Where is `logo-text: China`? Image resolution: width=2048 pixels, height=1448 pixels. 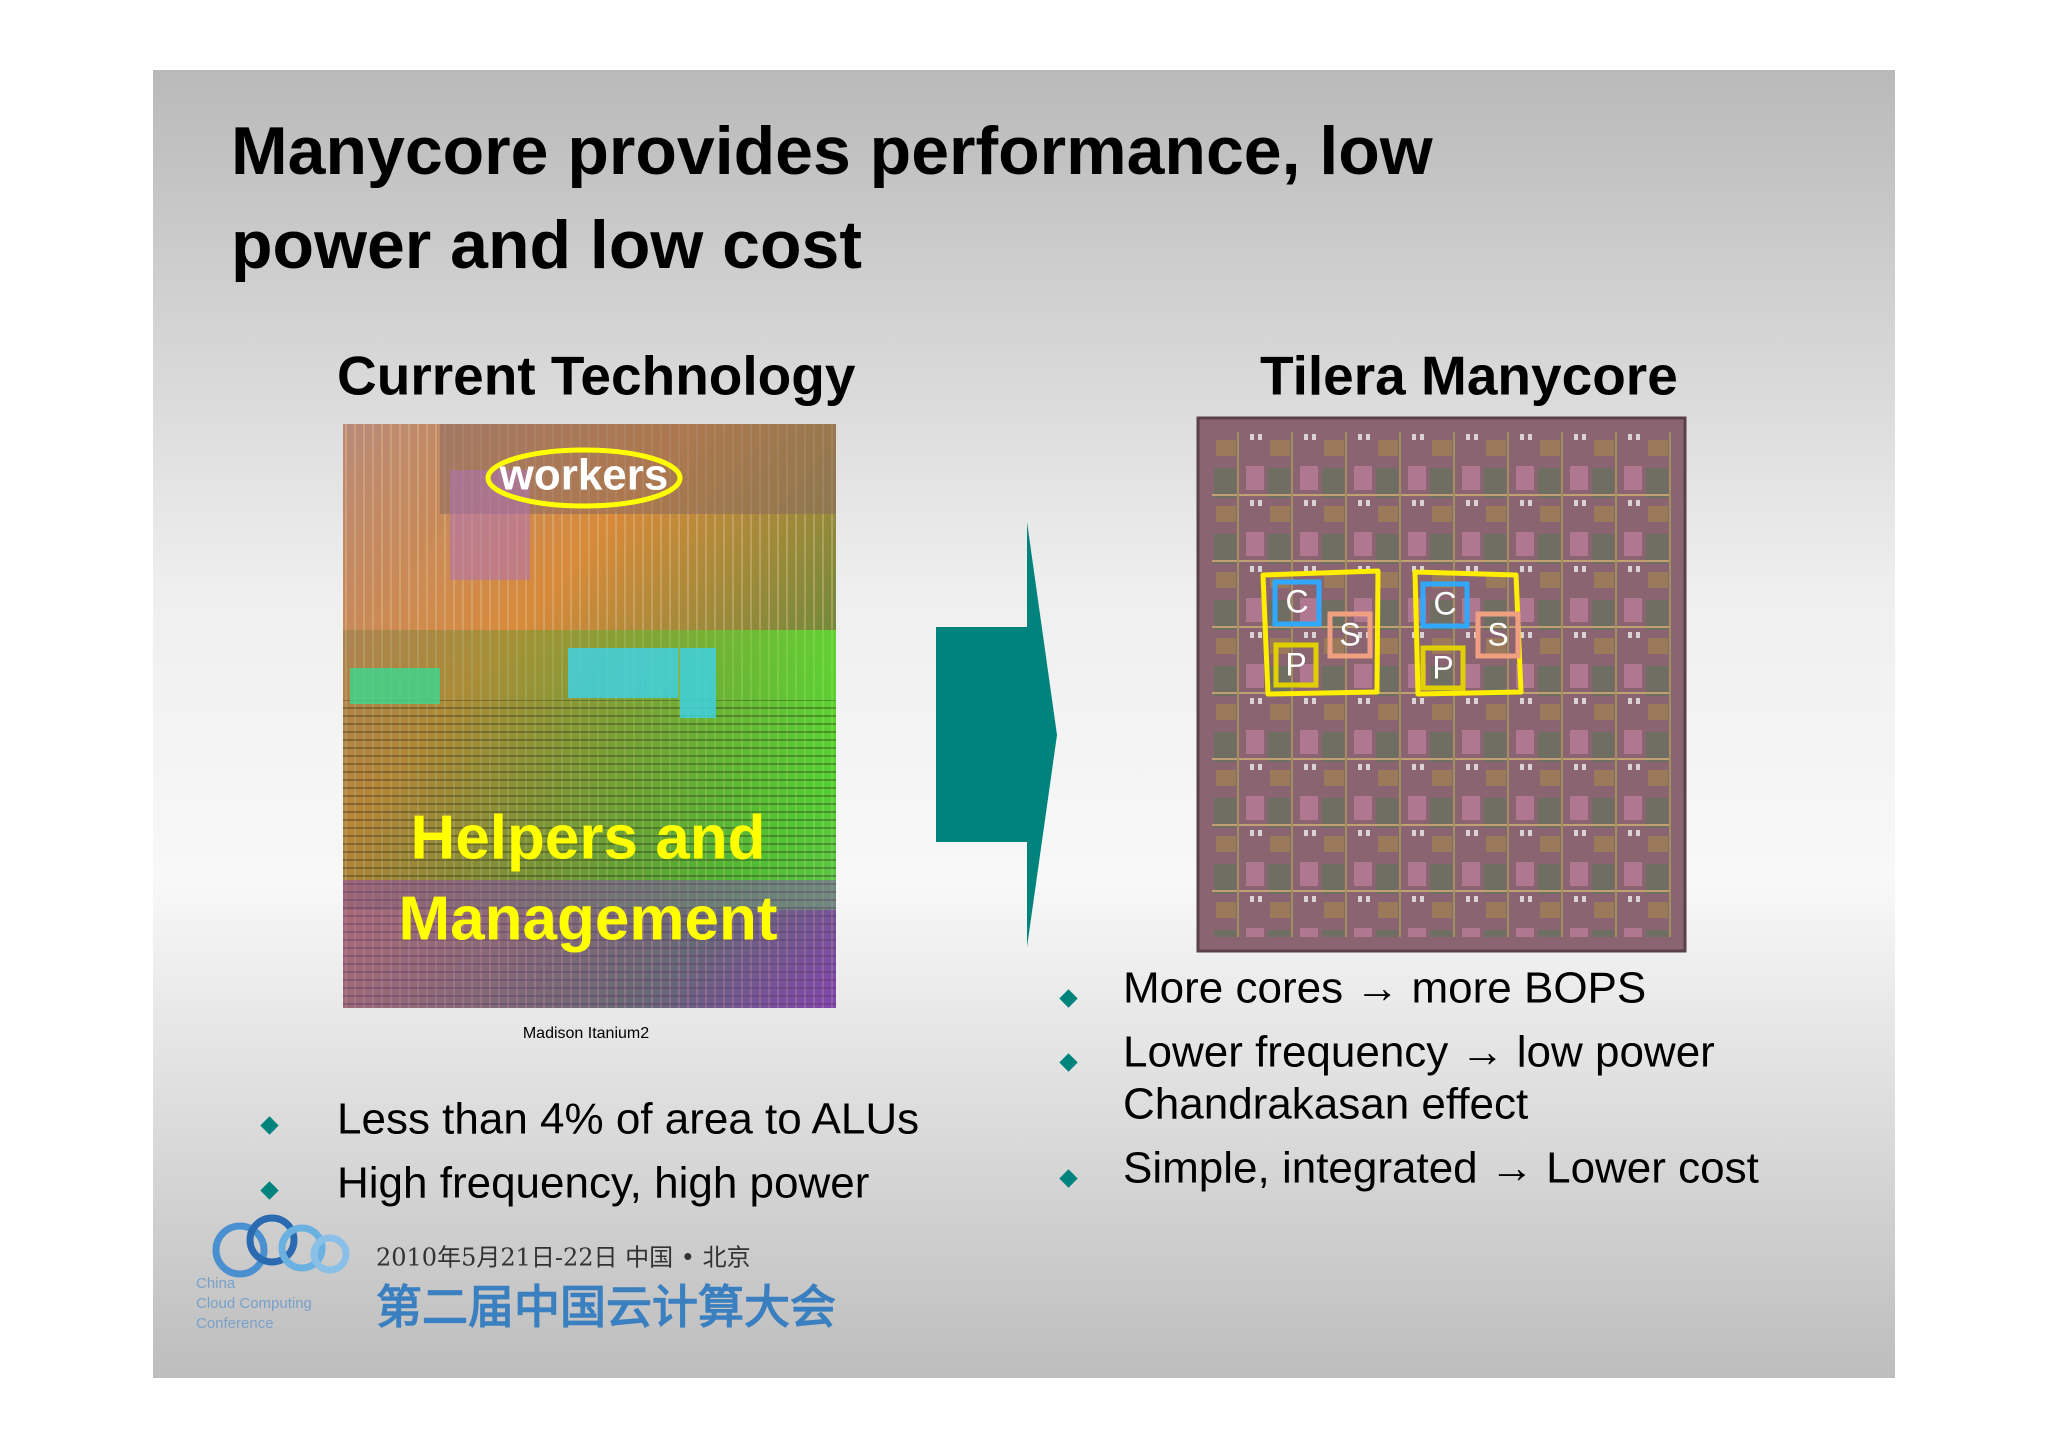
logo-text: China is located at coordinates (216, 1283).